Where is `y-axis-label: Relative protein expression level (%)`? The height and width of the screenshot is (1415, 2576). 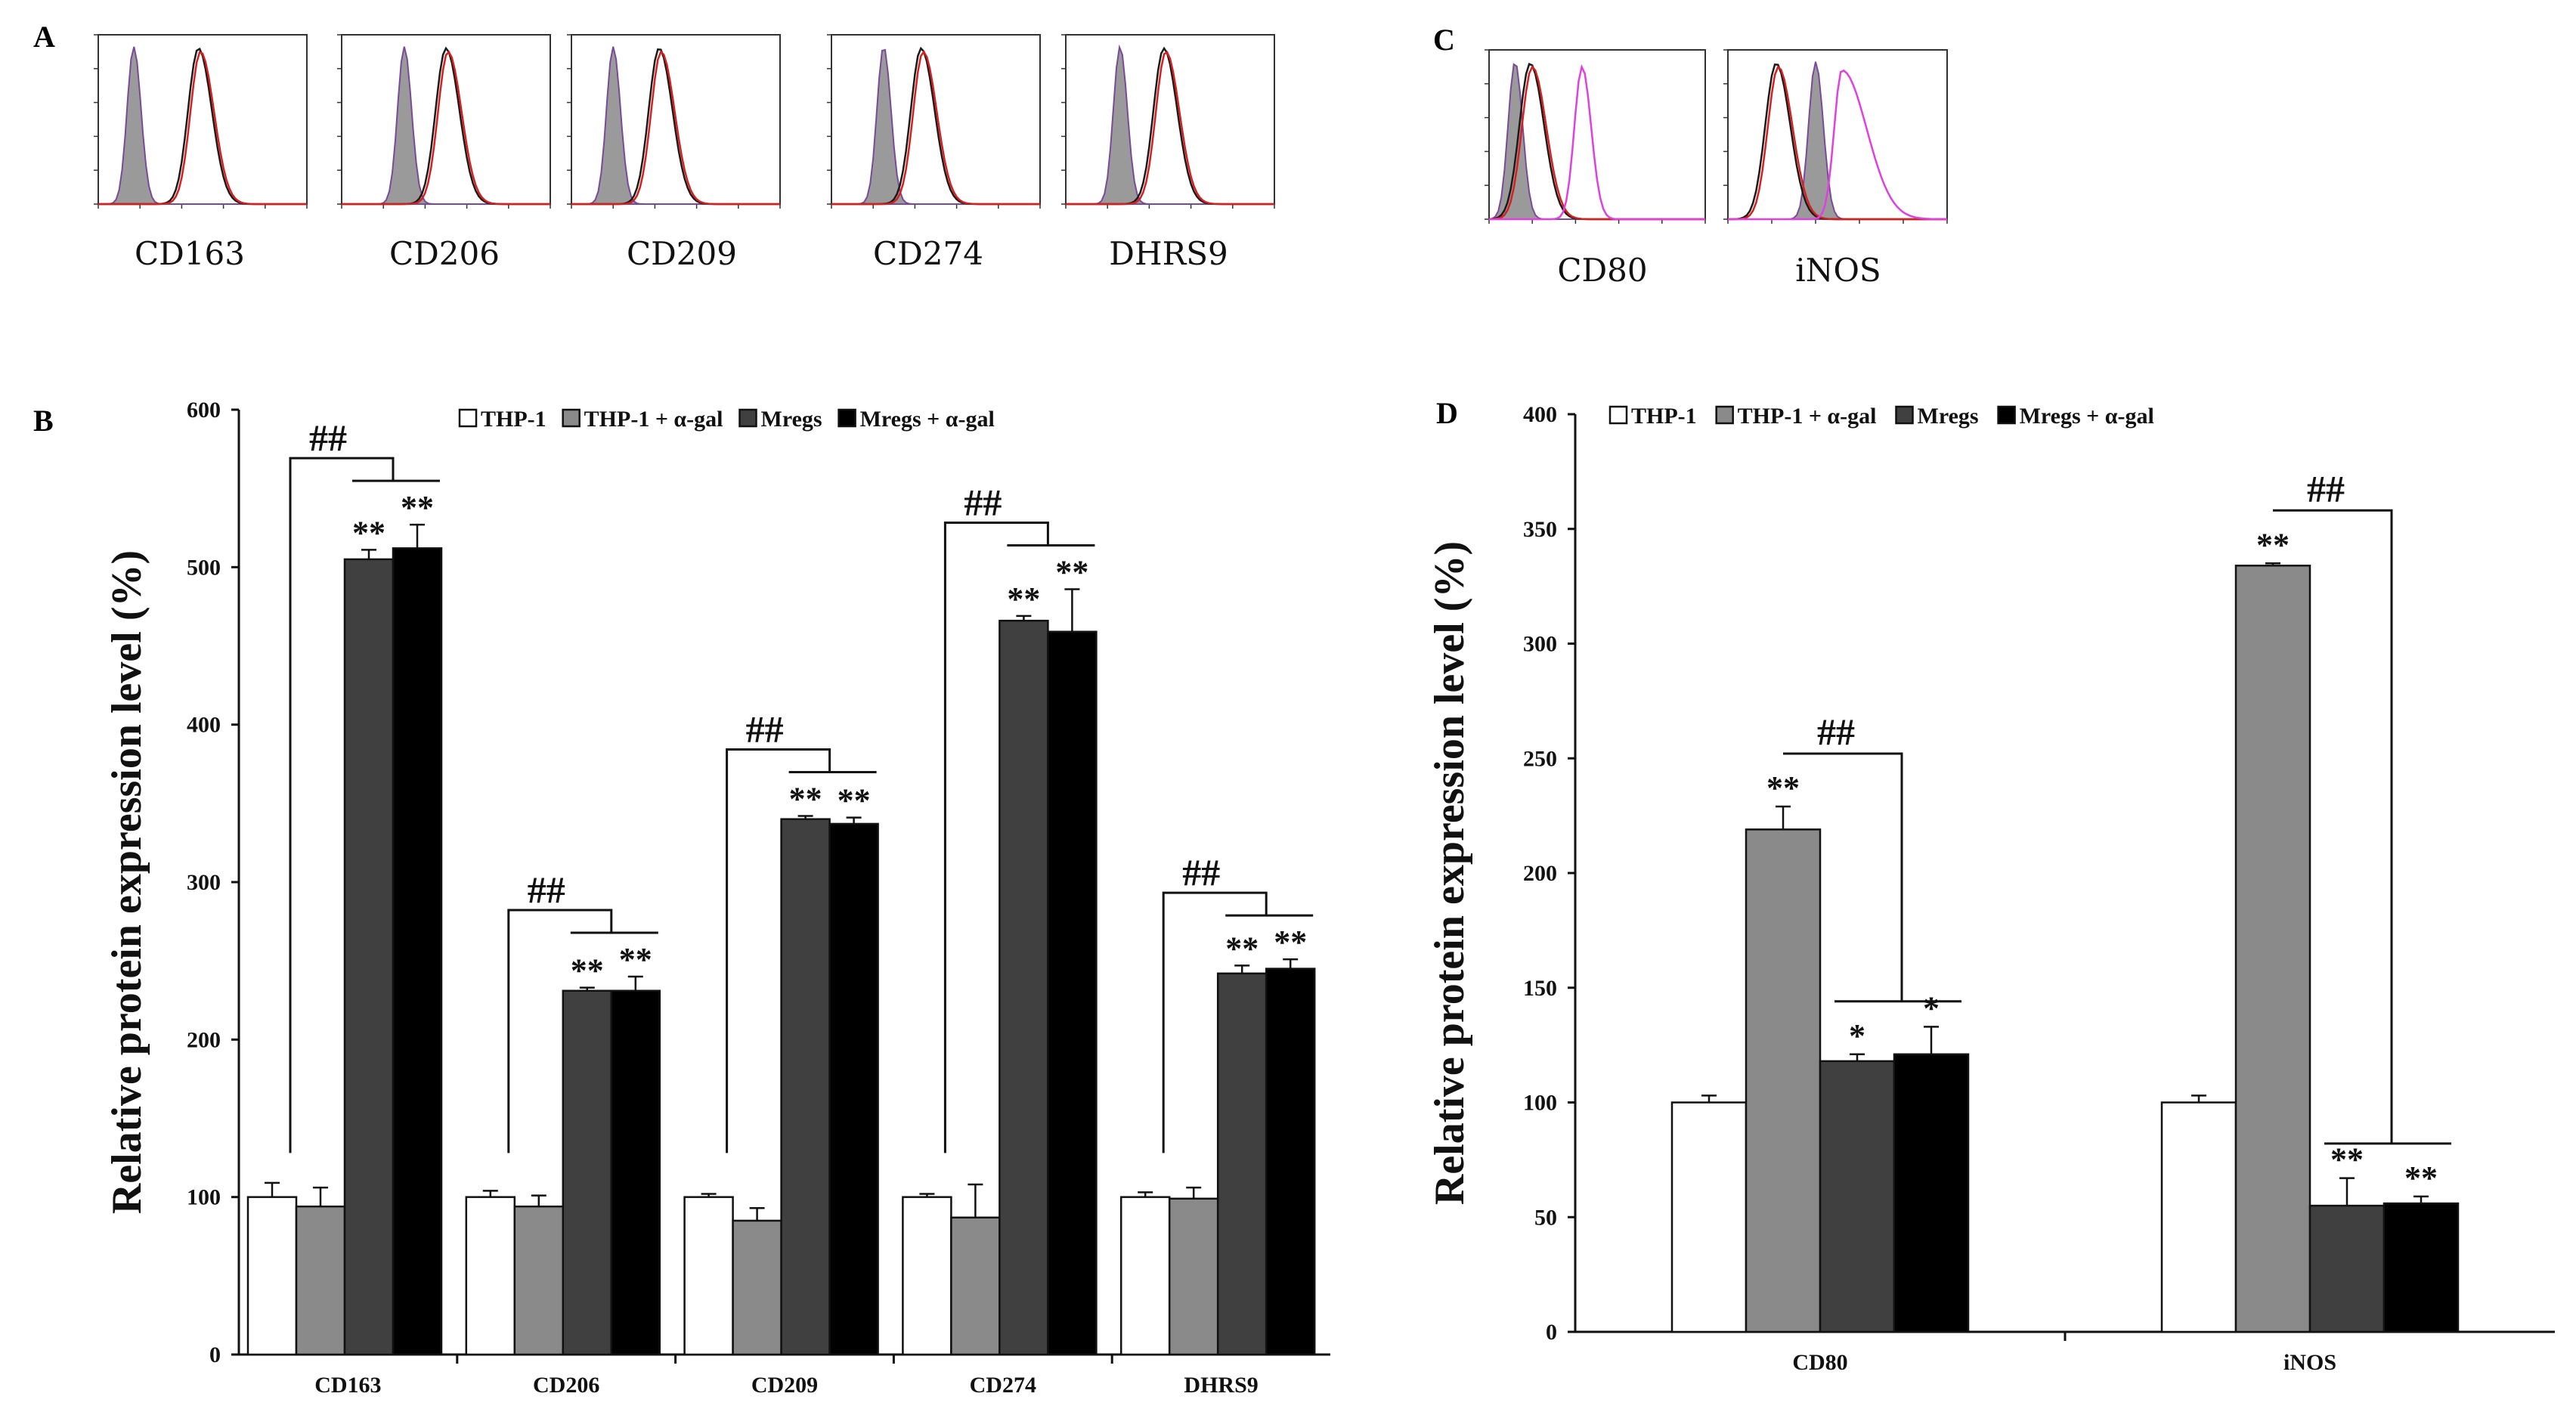 y-axis-label: Relative protein expression level (%) is located at coordinates (1449, 873).